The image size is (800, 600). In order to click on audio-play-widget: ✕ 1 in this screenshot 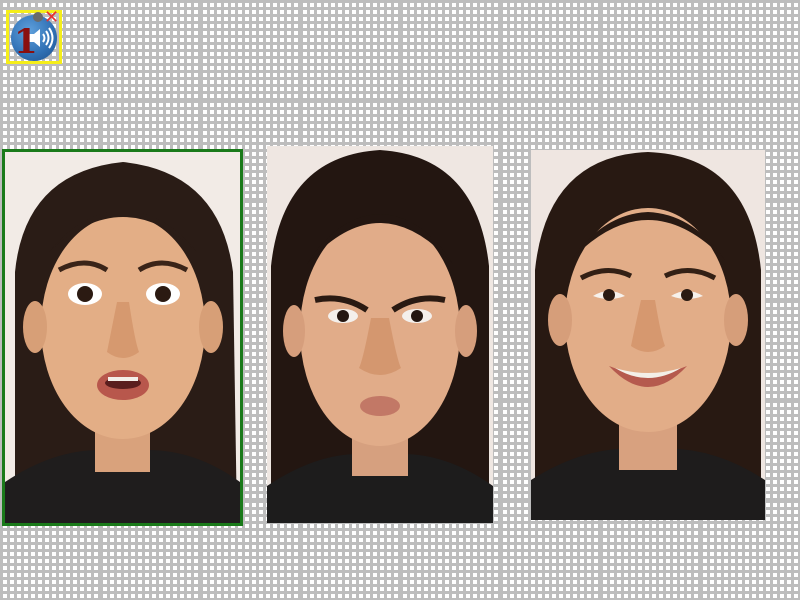, I will do `click(34, 35)`.